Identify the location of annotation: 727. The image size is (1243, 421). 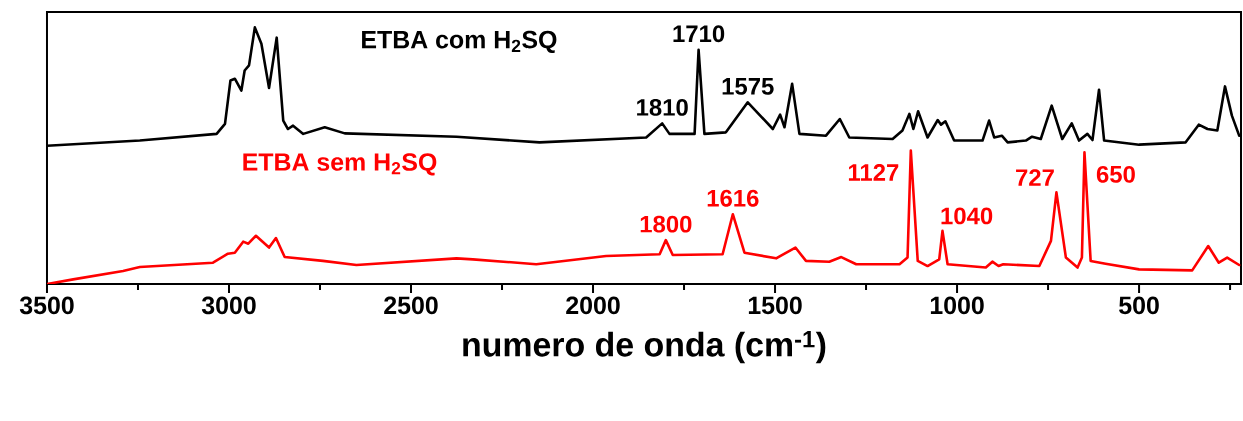
(1035, 177).